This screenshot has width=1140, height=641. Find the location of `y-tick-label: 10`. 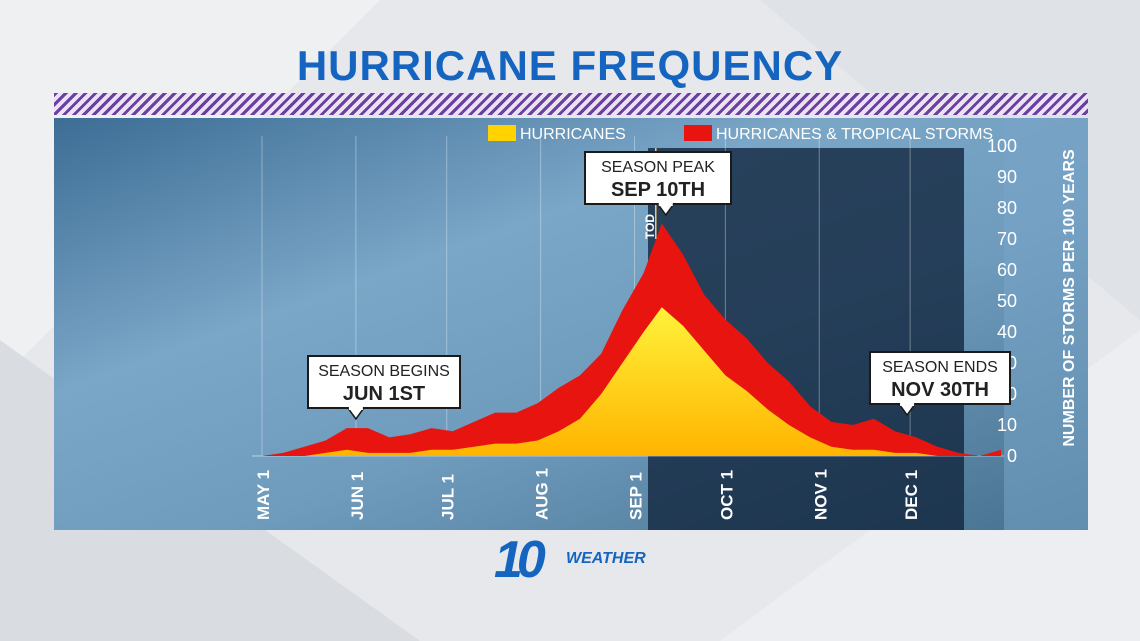

y-tick-label: 10 is located at coordinates (1007, 425).